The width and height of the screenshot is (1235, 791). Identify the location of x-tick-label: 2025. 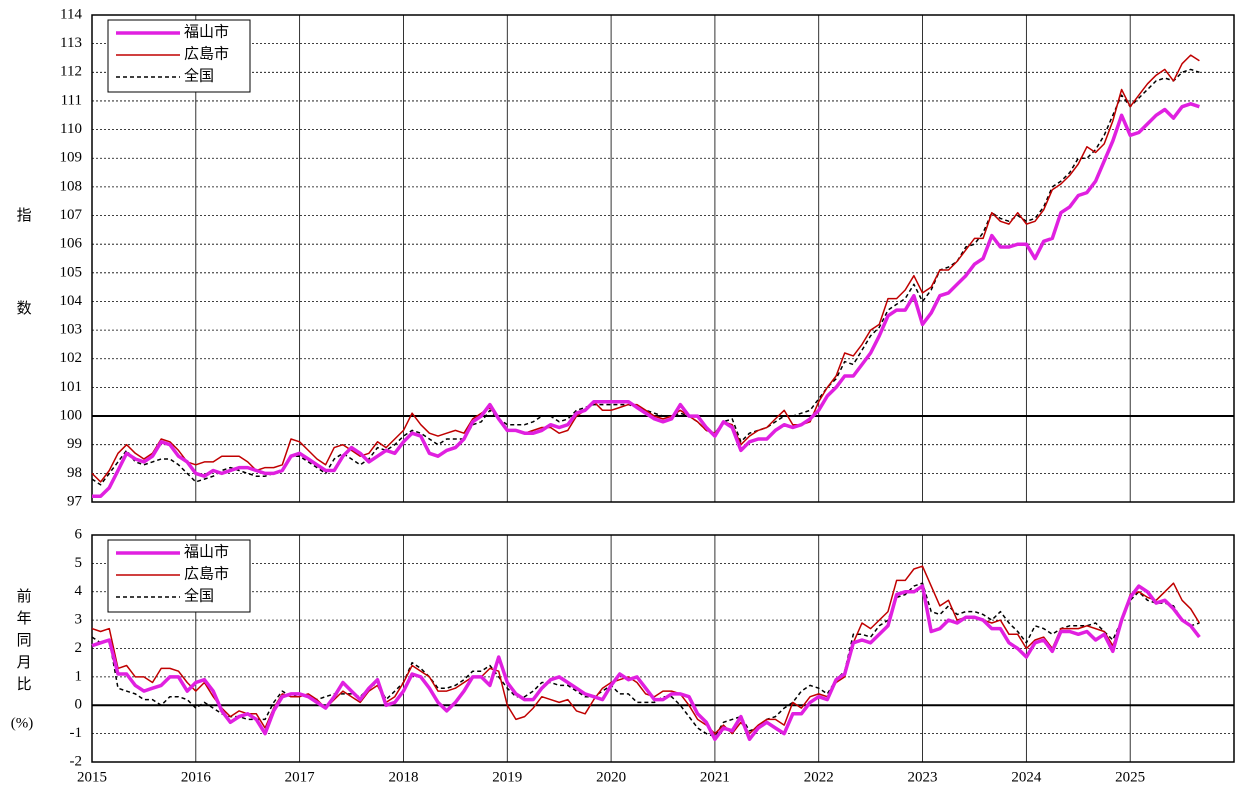
(1130, 777).